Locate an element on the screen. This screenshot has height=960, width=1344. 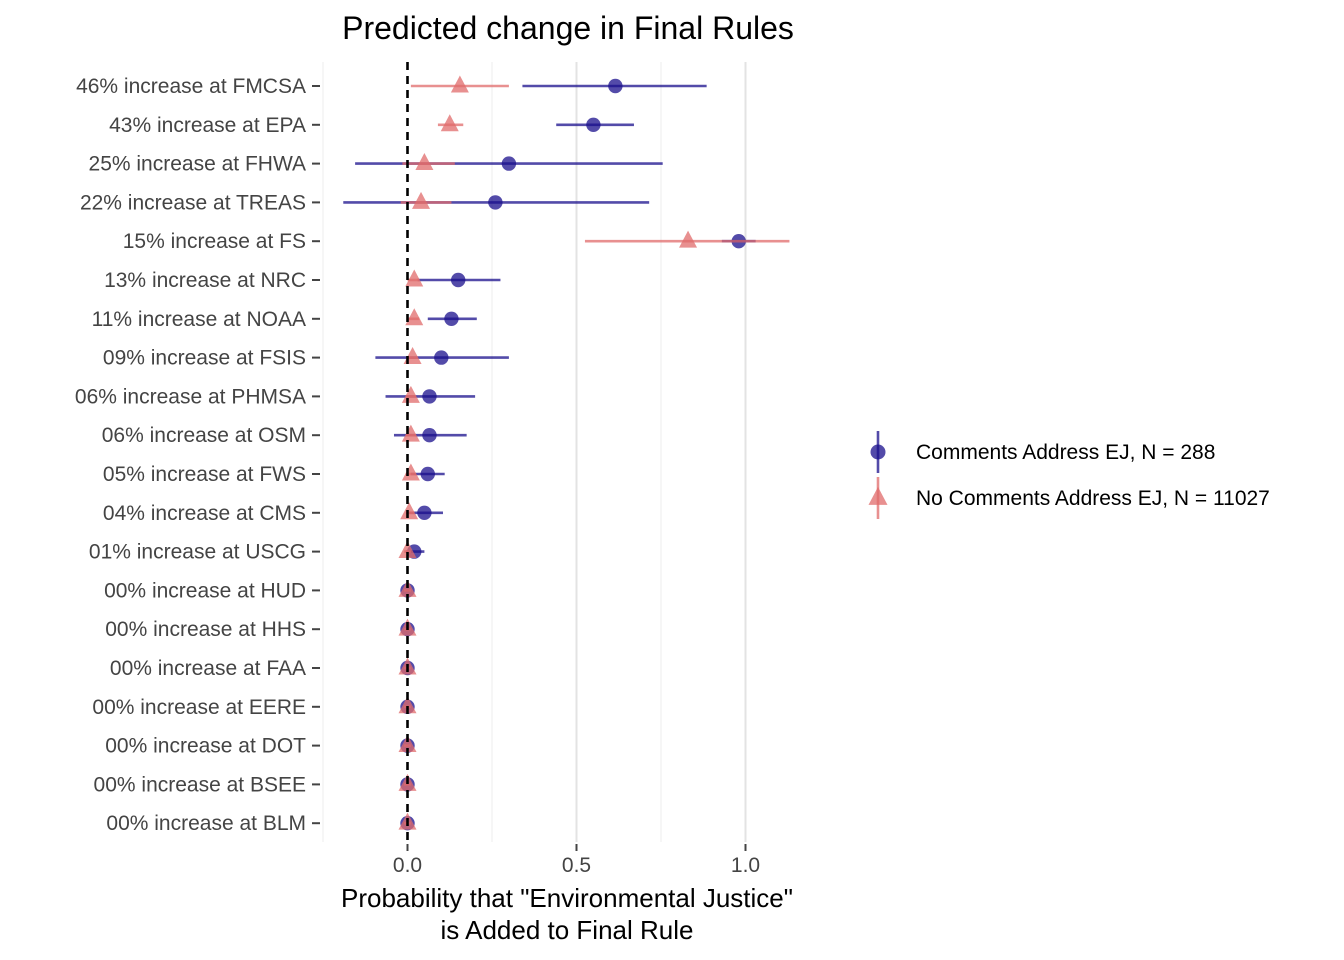
y-tick-label: 06% increase at PHMSA is located at coordinates (190, 396).